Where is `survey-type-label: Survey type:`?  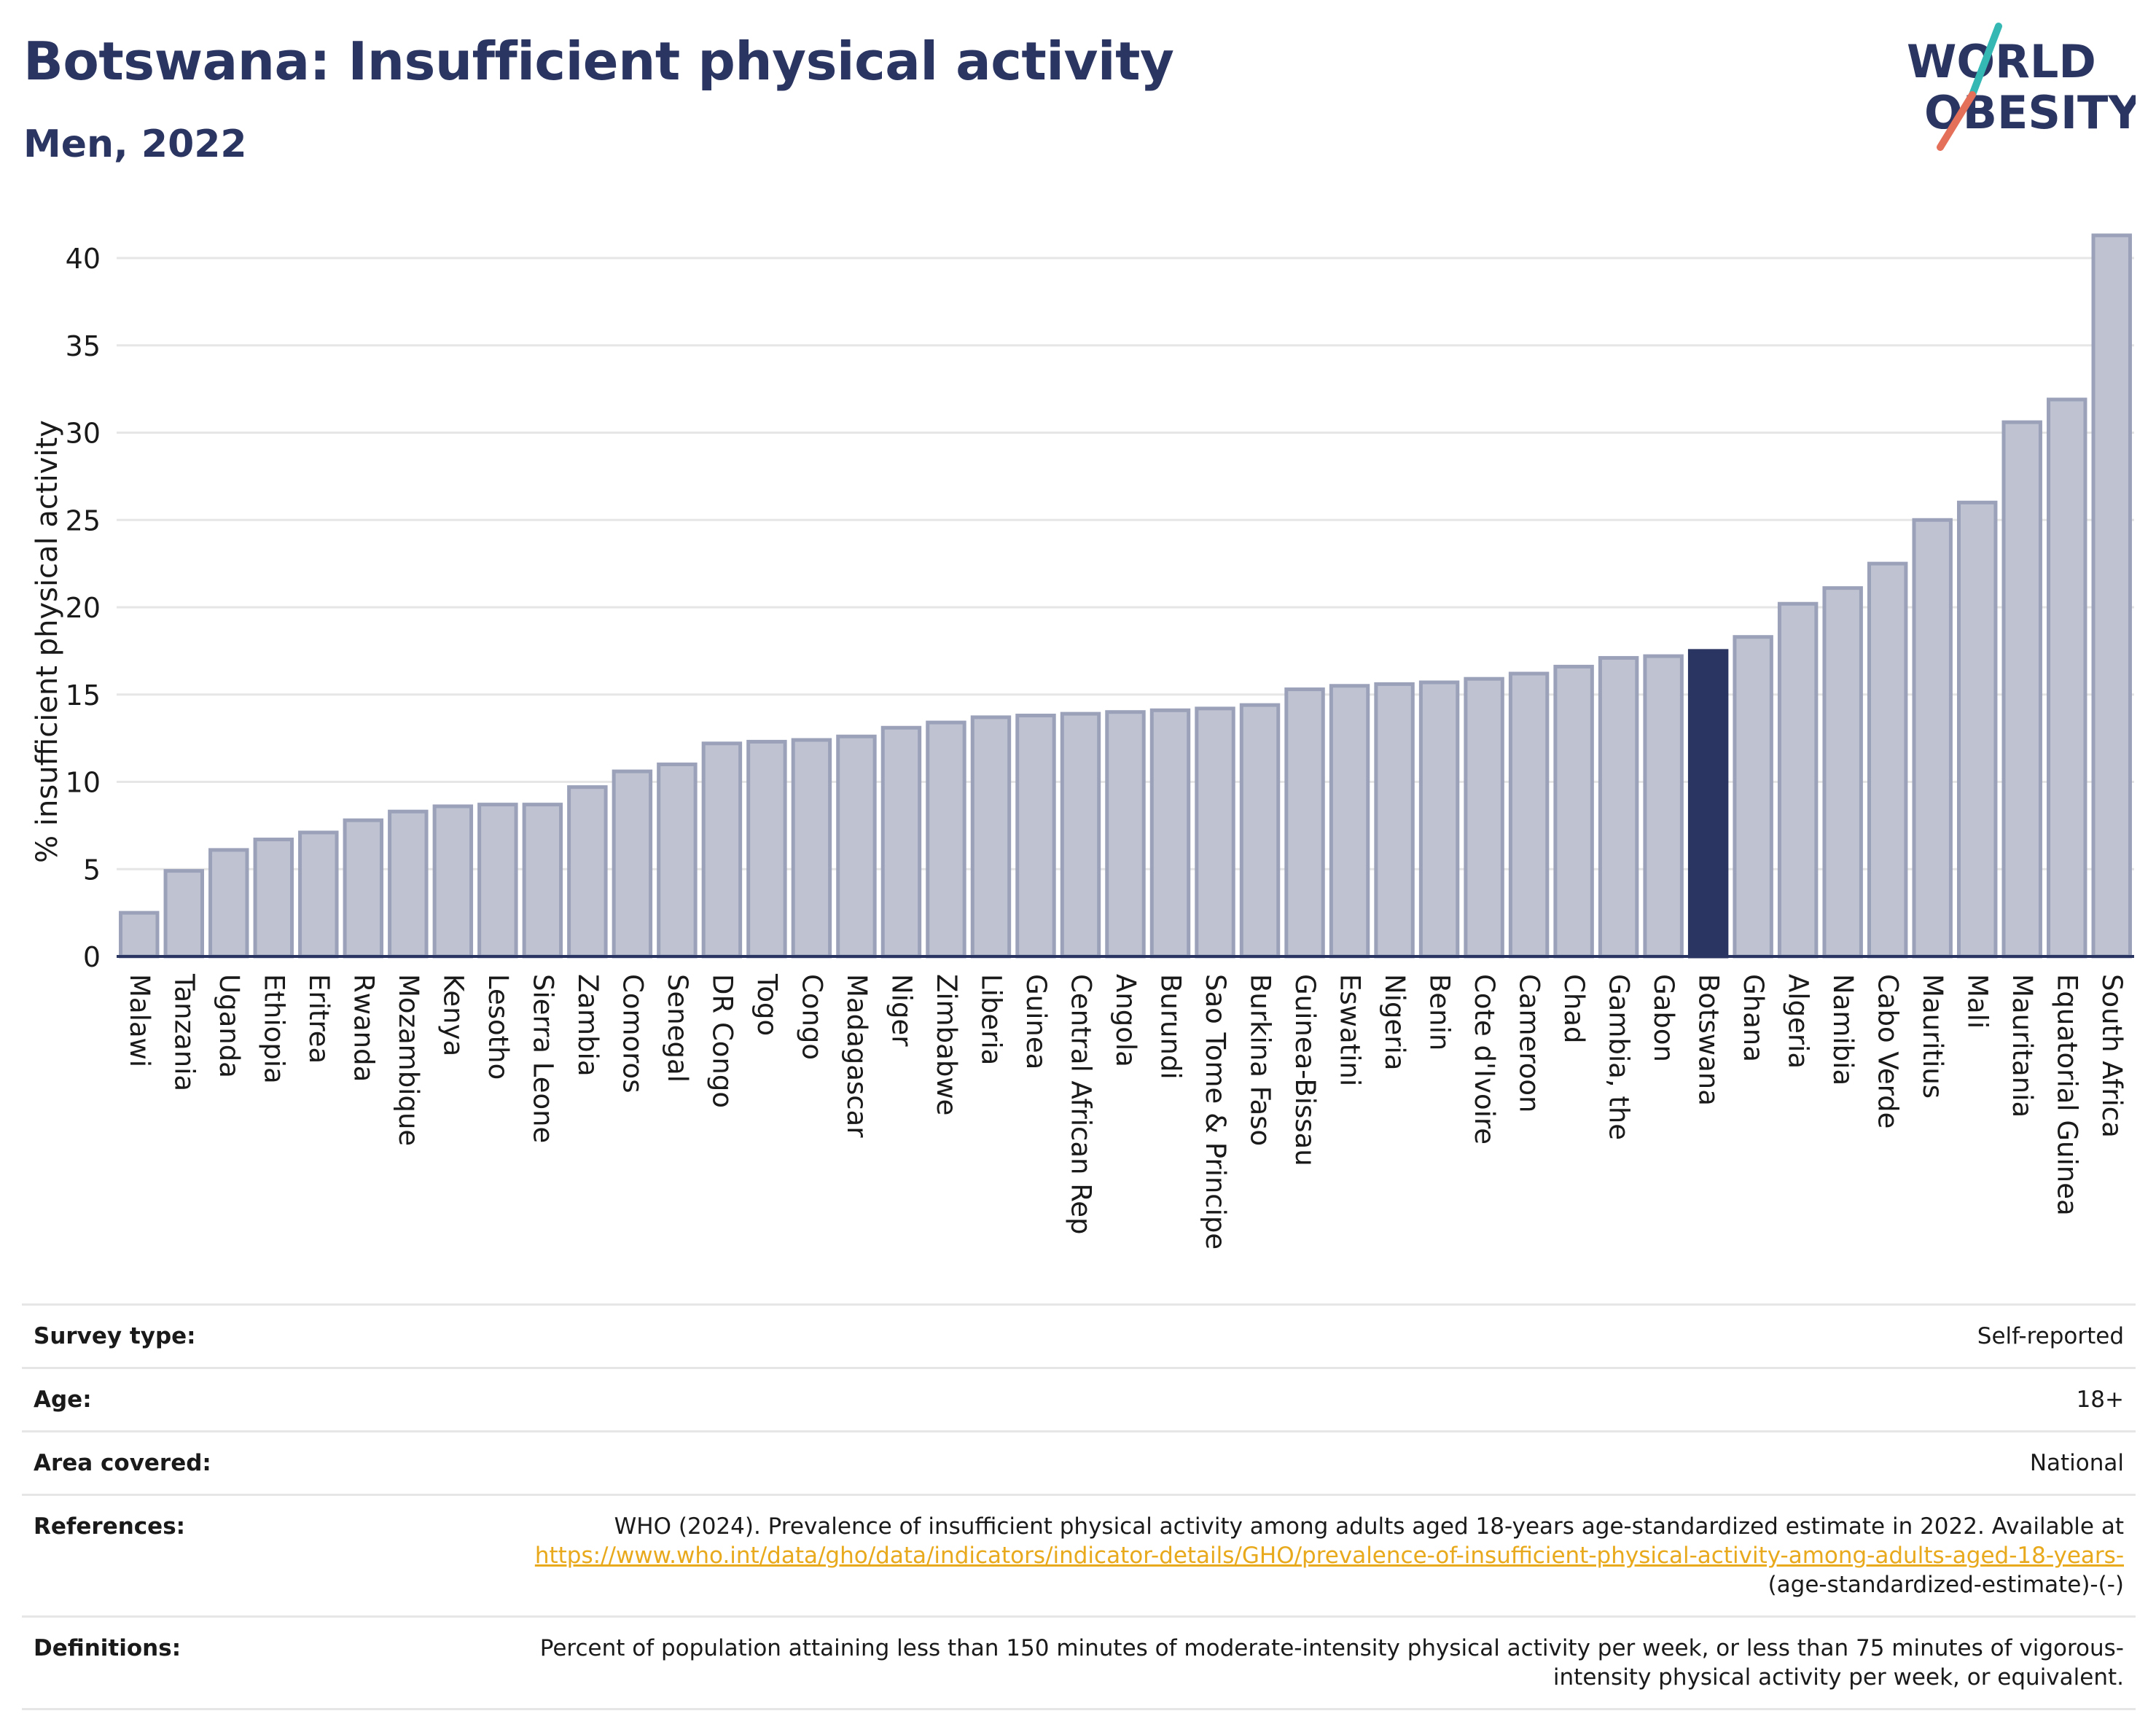
survey-type-label: Survey type: is located at coordinates (253, 1336).